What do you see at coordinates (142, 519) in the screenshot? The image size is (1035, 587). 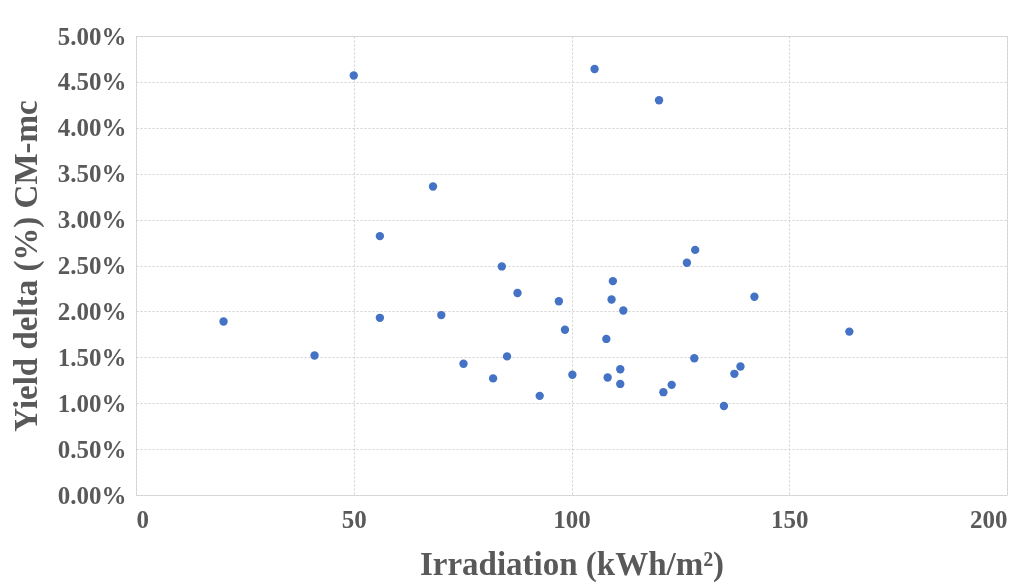 I see `x-tick-label: 0` at bounding box center [142, 519].